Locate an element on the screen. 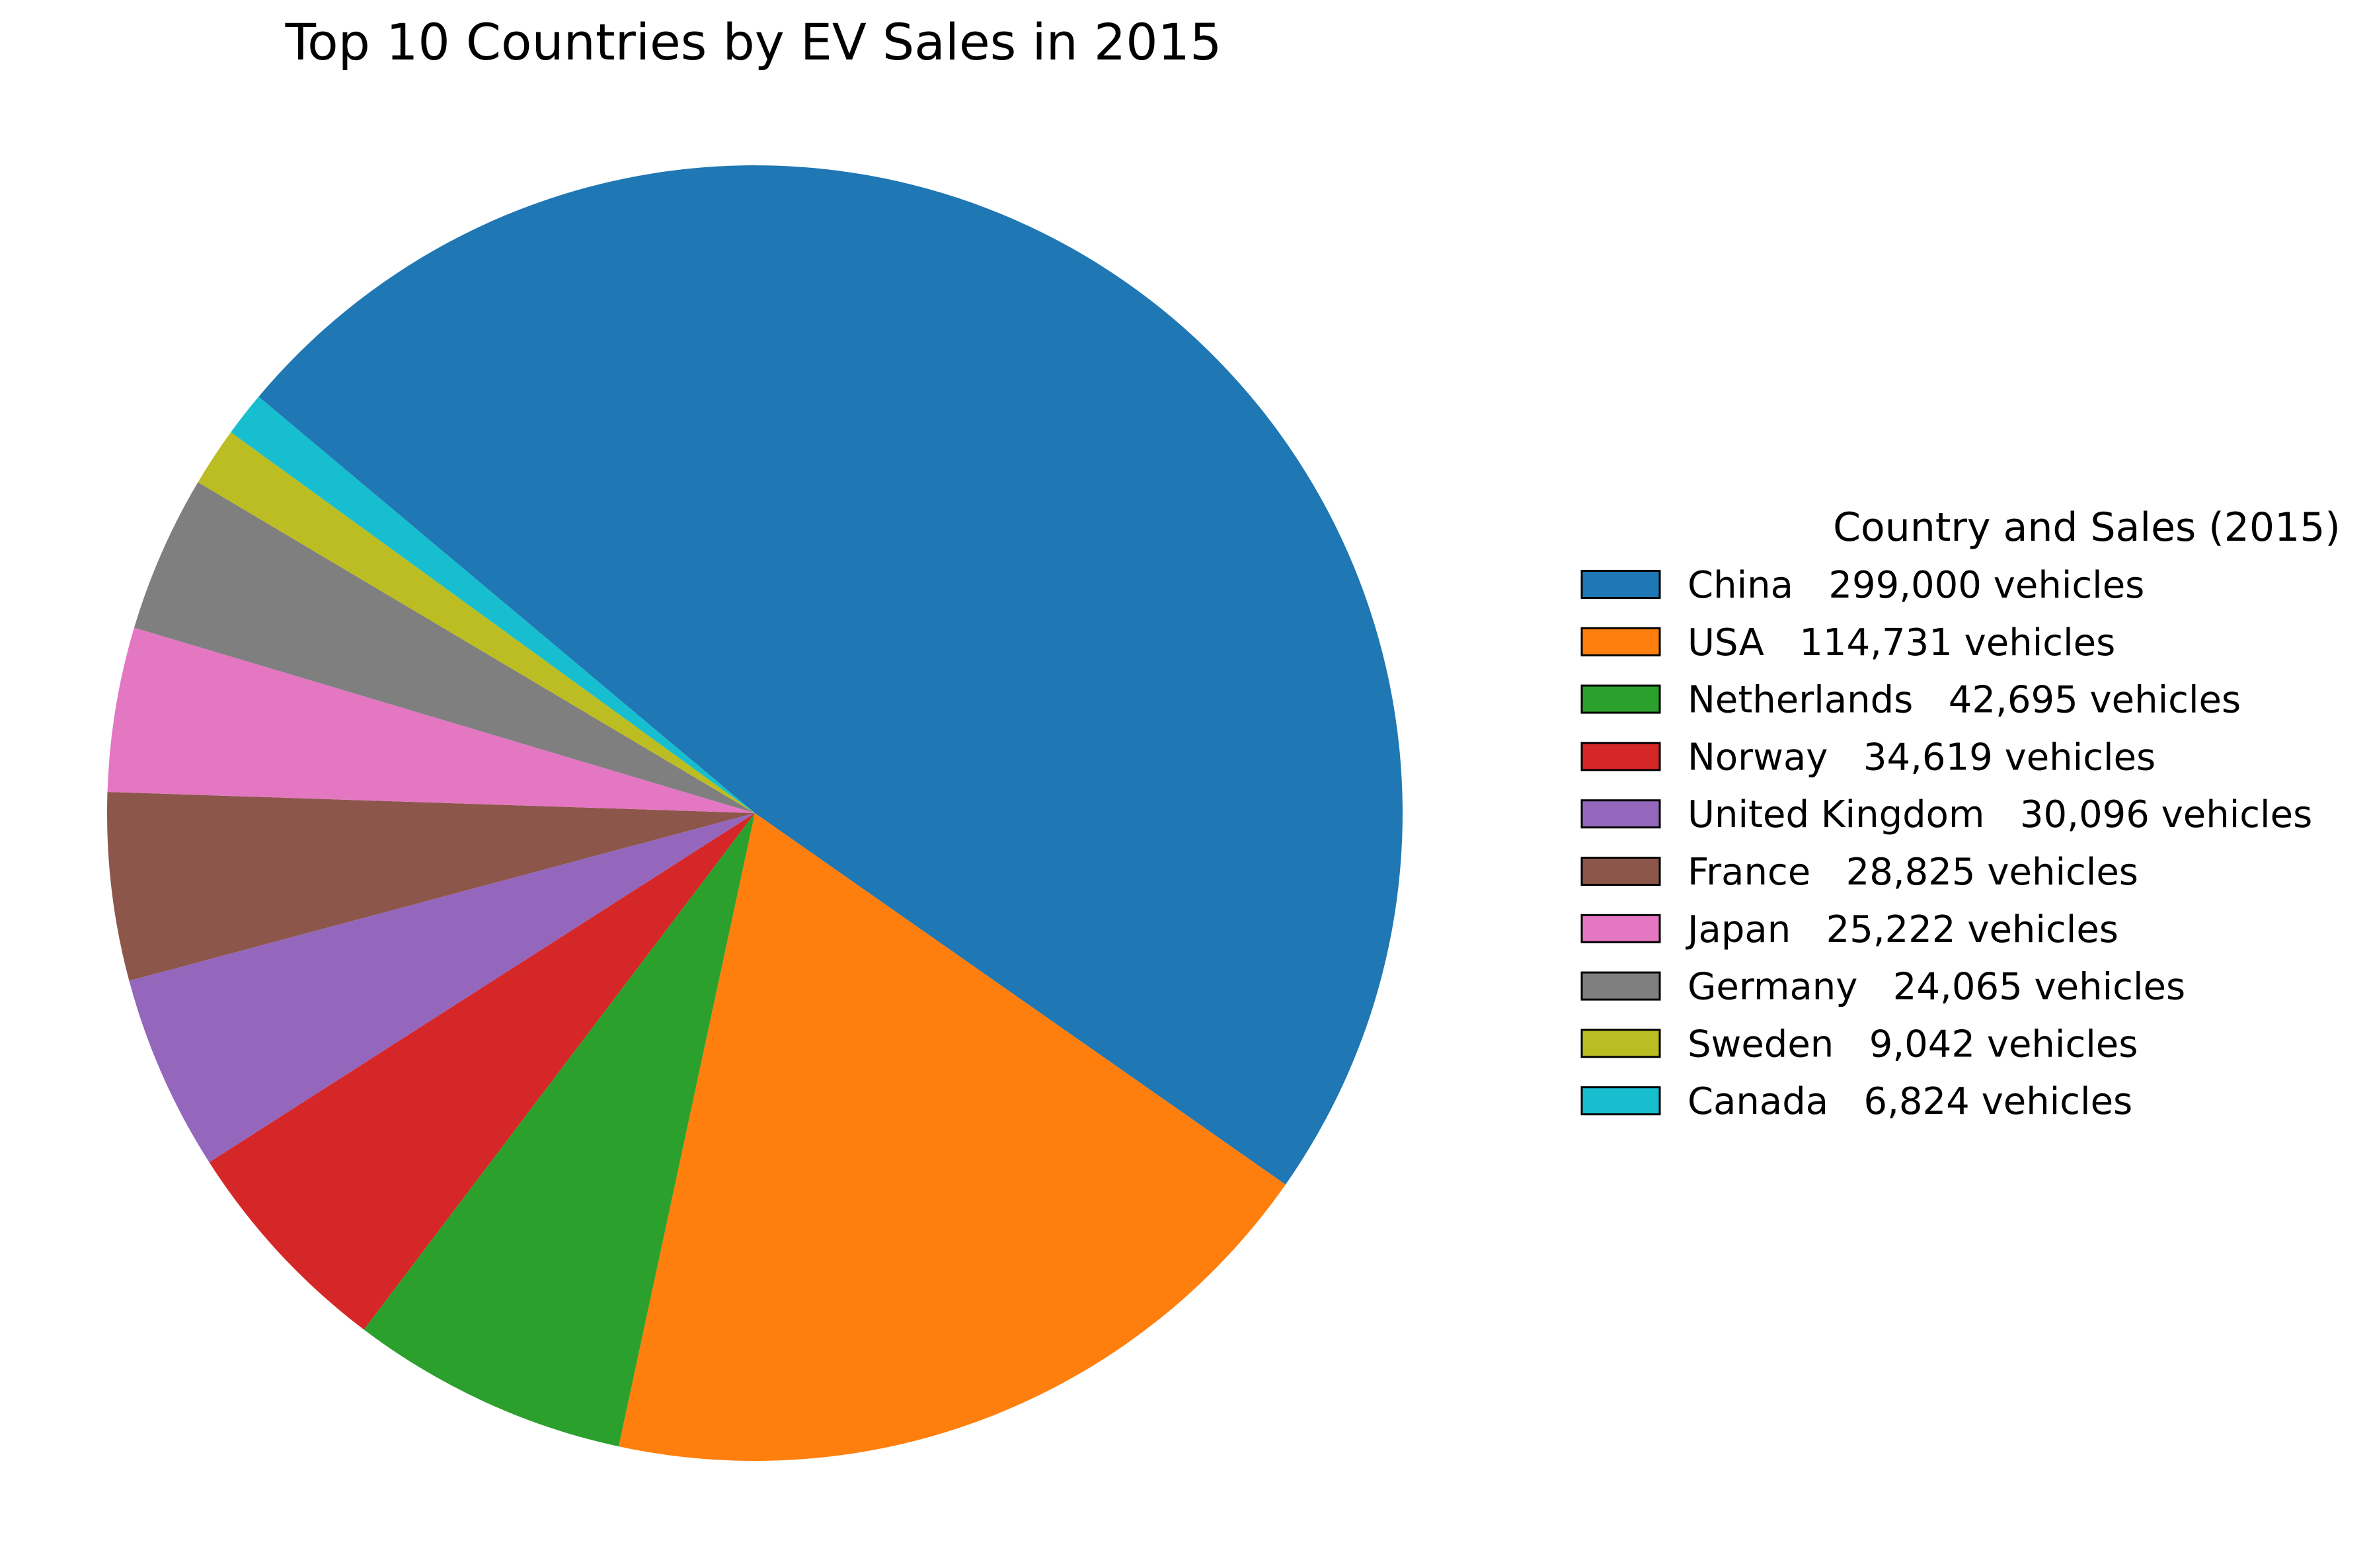 Image resolution: width=2369 pixels, height=1568 pixels. pie-slice-germany is located at coordinates (445, 647).